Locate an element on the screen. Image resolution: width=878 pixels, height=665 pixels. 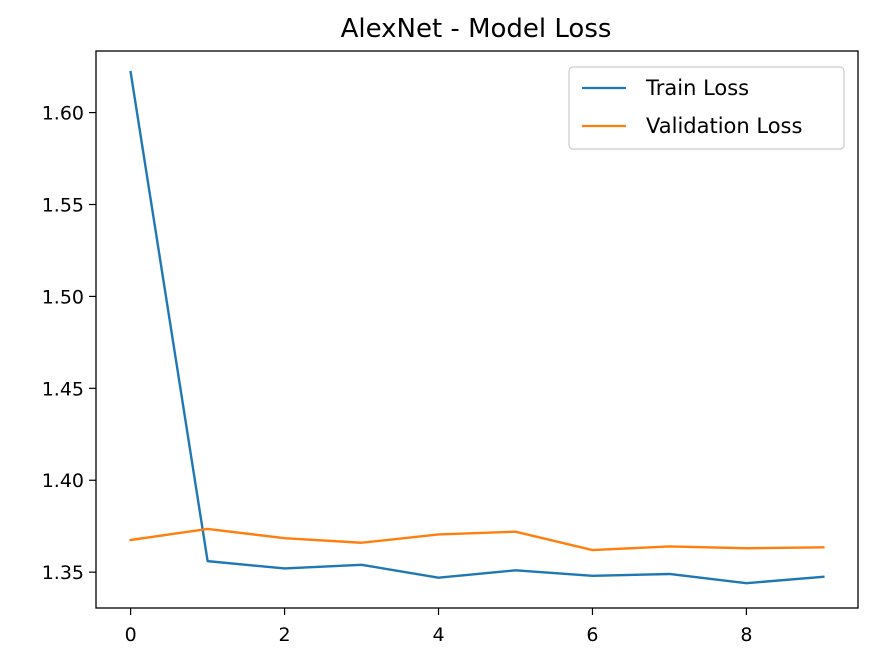
x-tick-label: 4 is located at coordinates (438, 635).